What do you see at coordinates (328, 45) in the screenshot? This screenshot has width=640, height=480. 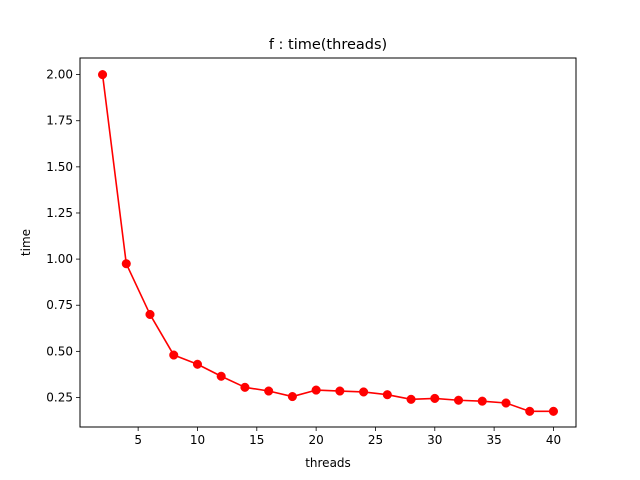 I see `chart-title: f : time(threads)` at bounding box center [328, 45].